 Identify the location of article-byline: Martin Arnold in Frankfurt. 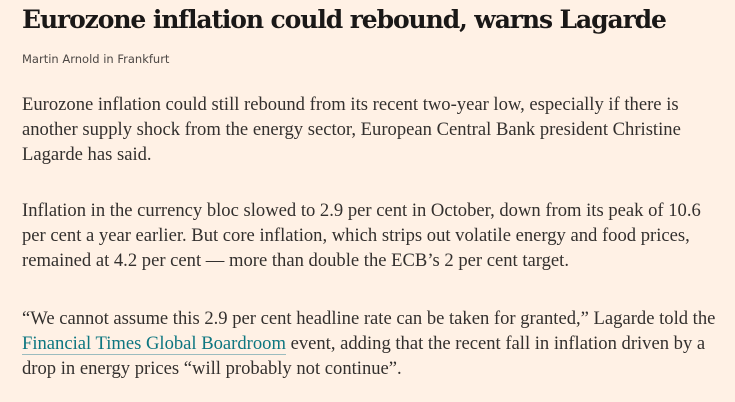
(96, 59).